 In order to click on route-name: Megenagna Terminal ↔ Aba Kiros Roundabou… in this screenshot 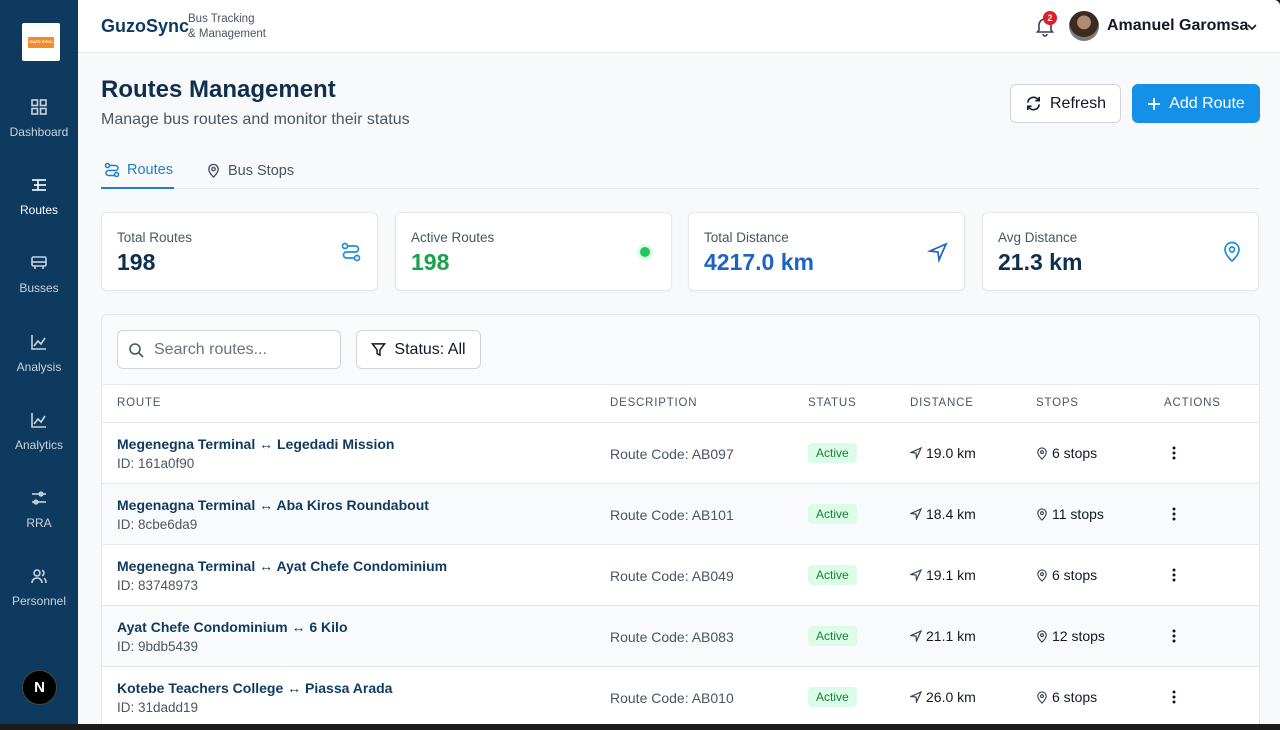, I will do `click(273, 505)`.